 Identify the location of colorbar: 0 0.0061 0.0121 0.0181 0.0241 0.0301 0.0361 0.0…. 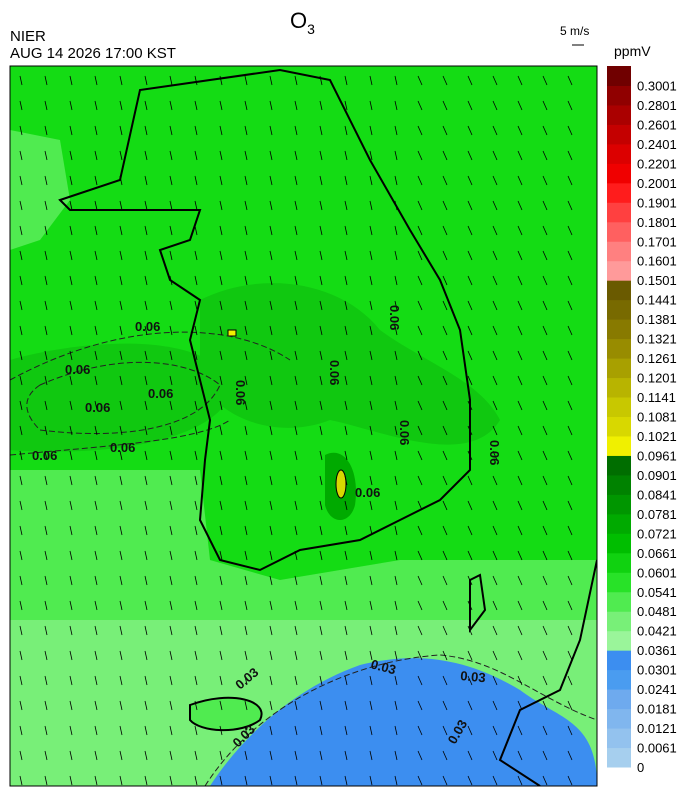
(642, 420).